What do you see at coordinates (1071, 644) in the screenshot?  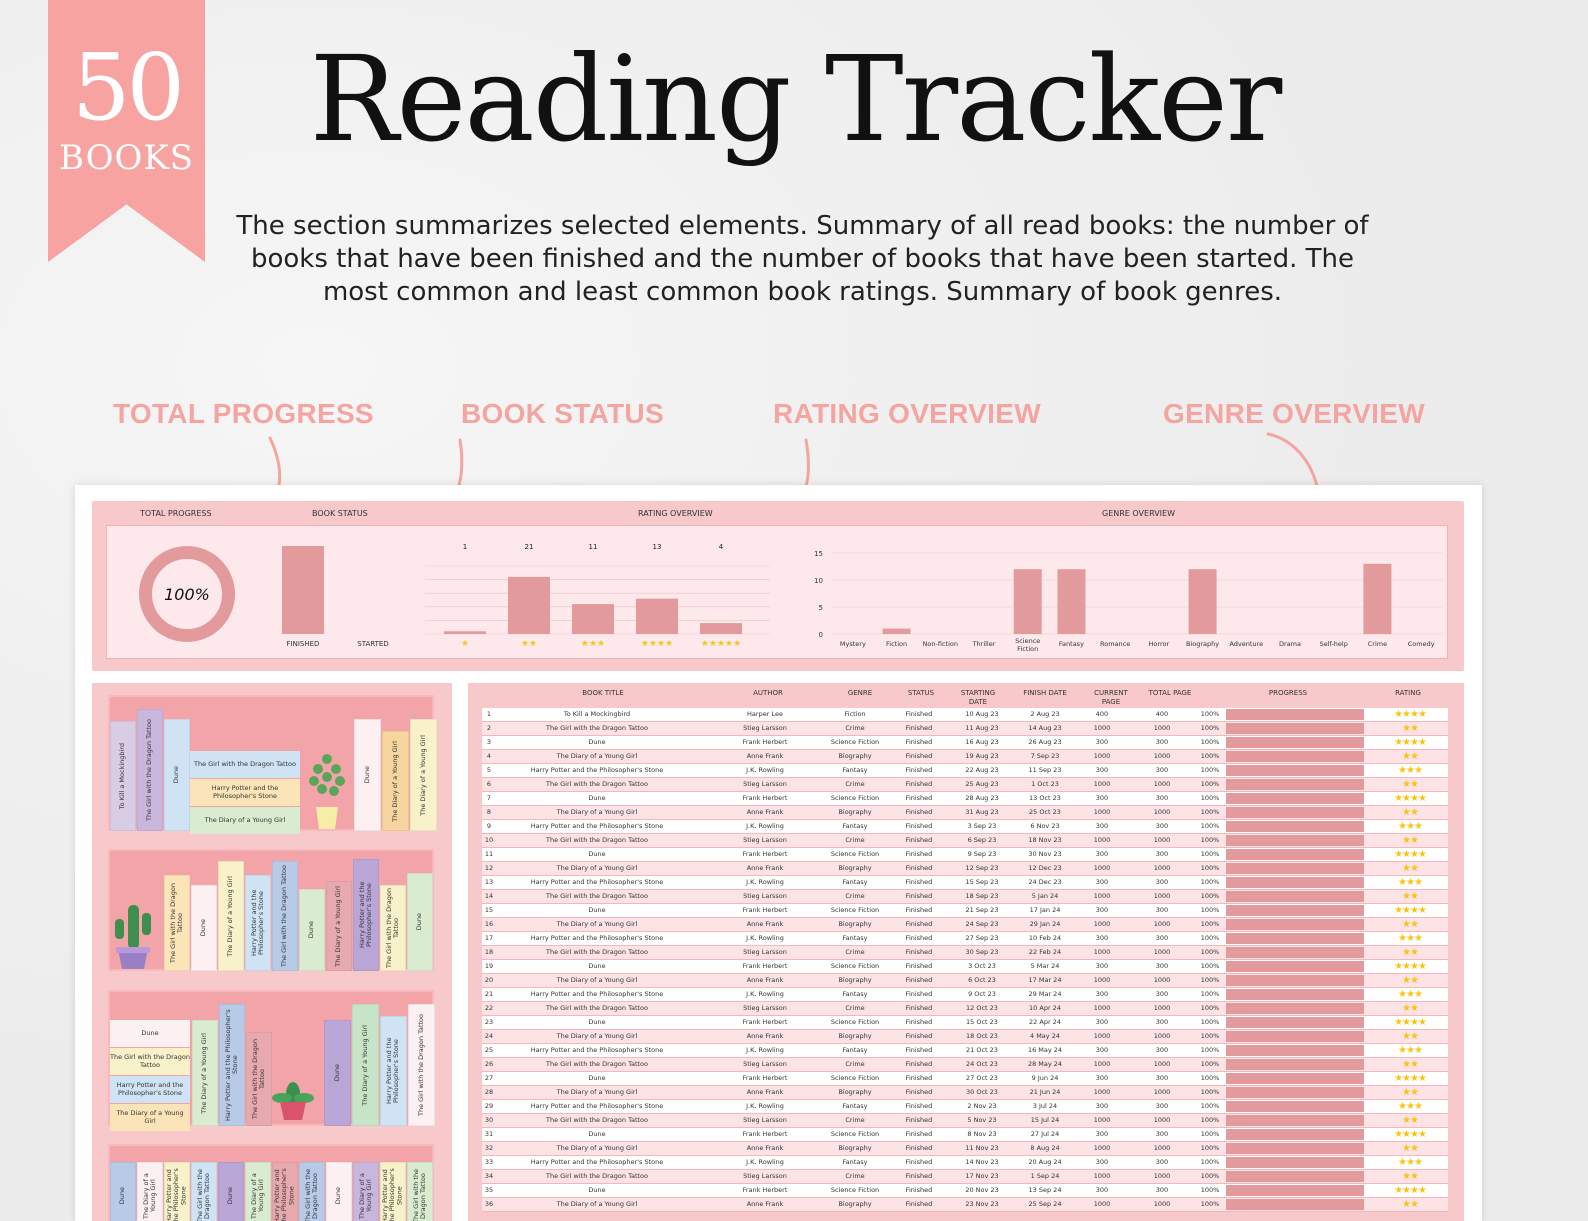 I see `genre-label: Fantasy` at bounding box center [1071, 644].